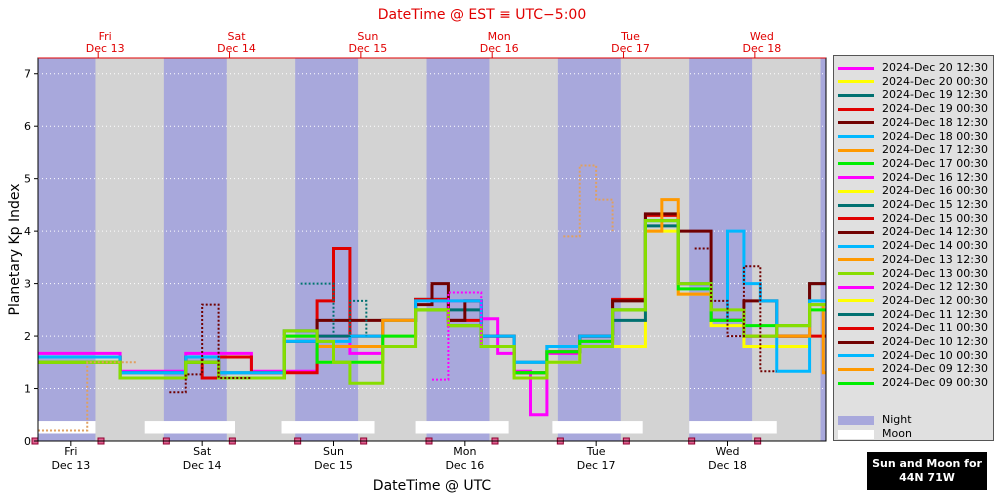 The image size is (1001, 500). I want to click on legend-label: 2024-Dec 10 12:30, so click(935, 341).